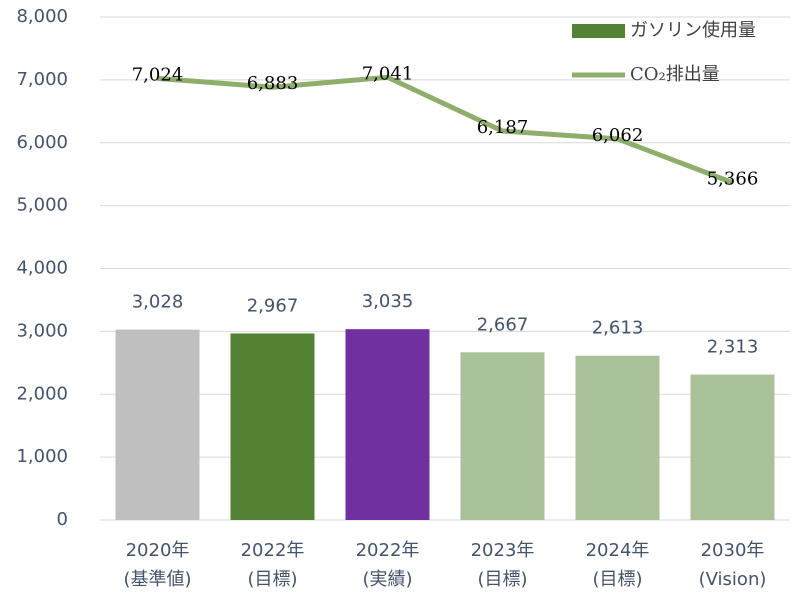 This screenshot has height=598, width=798. I want to click on legend-swatch, so click(598, 31).